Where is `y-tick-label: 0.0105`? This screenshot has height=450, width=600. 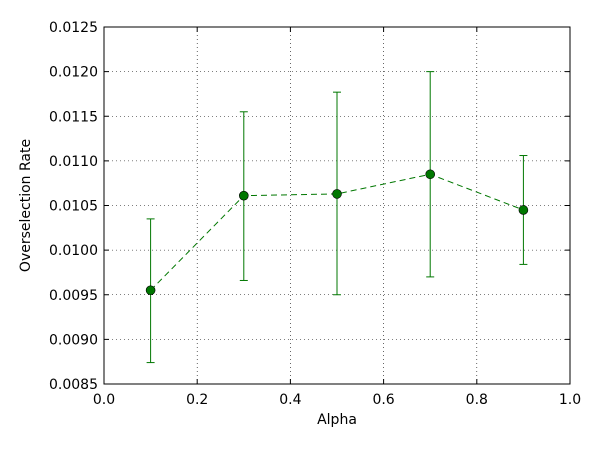 y-tick-label: 0.0105 is located at coordinates (73, 207).